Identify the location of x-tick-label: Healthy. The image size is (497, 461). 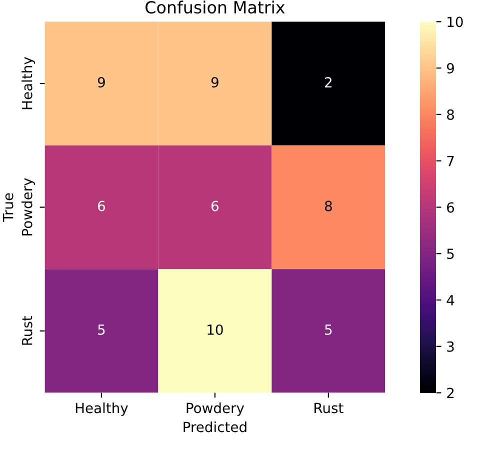
(102, 409).